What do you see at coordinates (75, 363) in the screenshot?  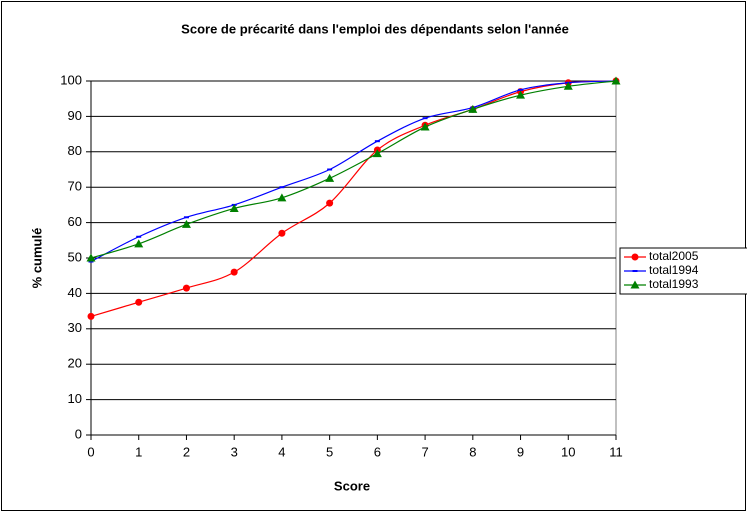 I see `y-tick-label: 20` at bounding box center [75, 363].